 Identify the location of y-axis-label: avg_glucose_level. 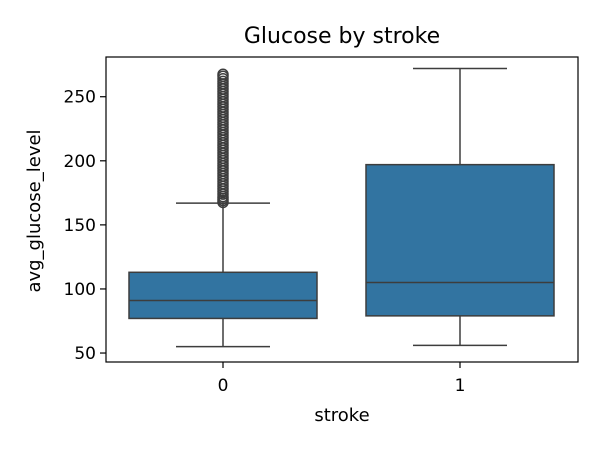
(34, 210).